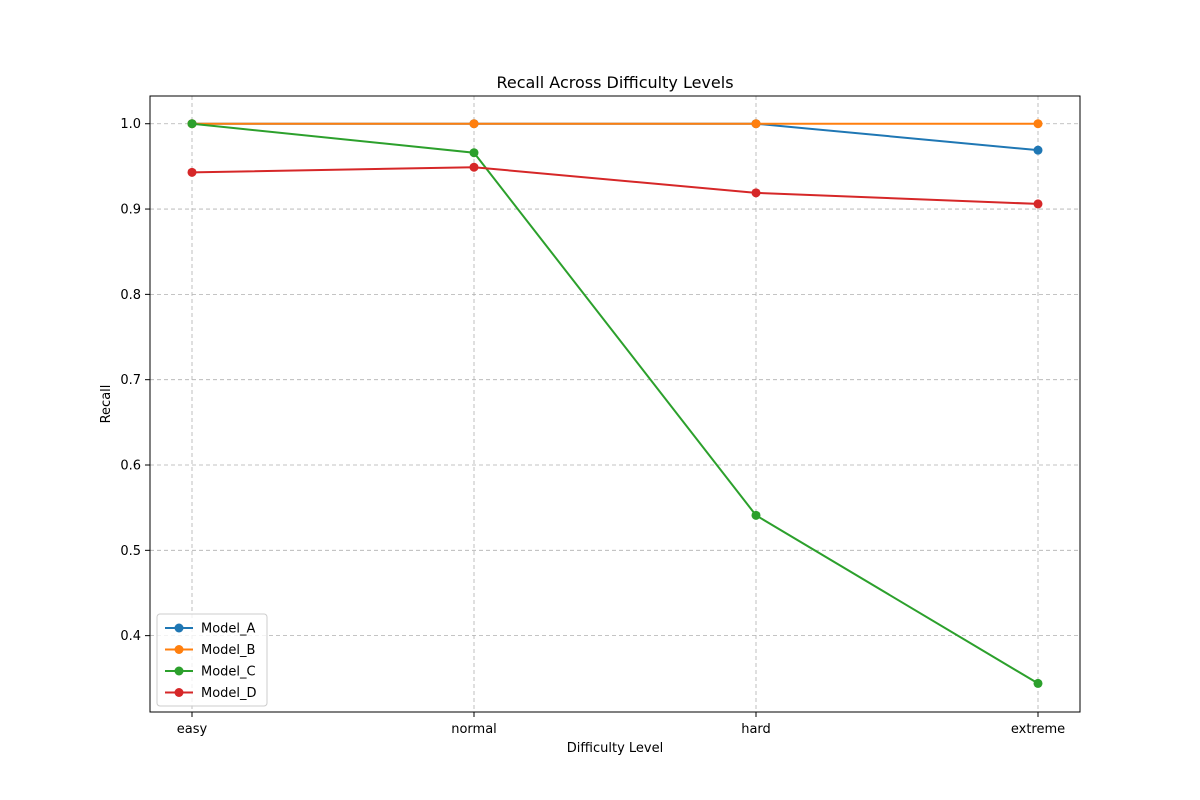  Describe the element at coordinates (130, 124) in the screenshot. I see `y-tick-label: 1.0` at that location.